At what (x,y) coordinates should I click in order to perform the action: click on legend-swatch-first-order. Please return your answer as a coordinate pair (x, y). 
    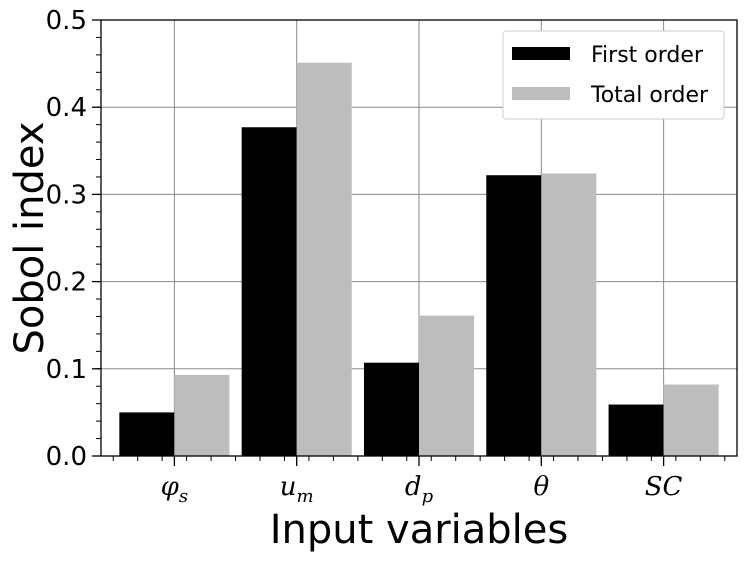
    Looking at the image, I should click on (541, 53).